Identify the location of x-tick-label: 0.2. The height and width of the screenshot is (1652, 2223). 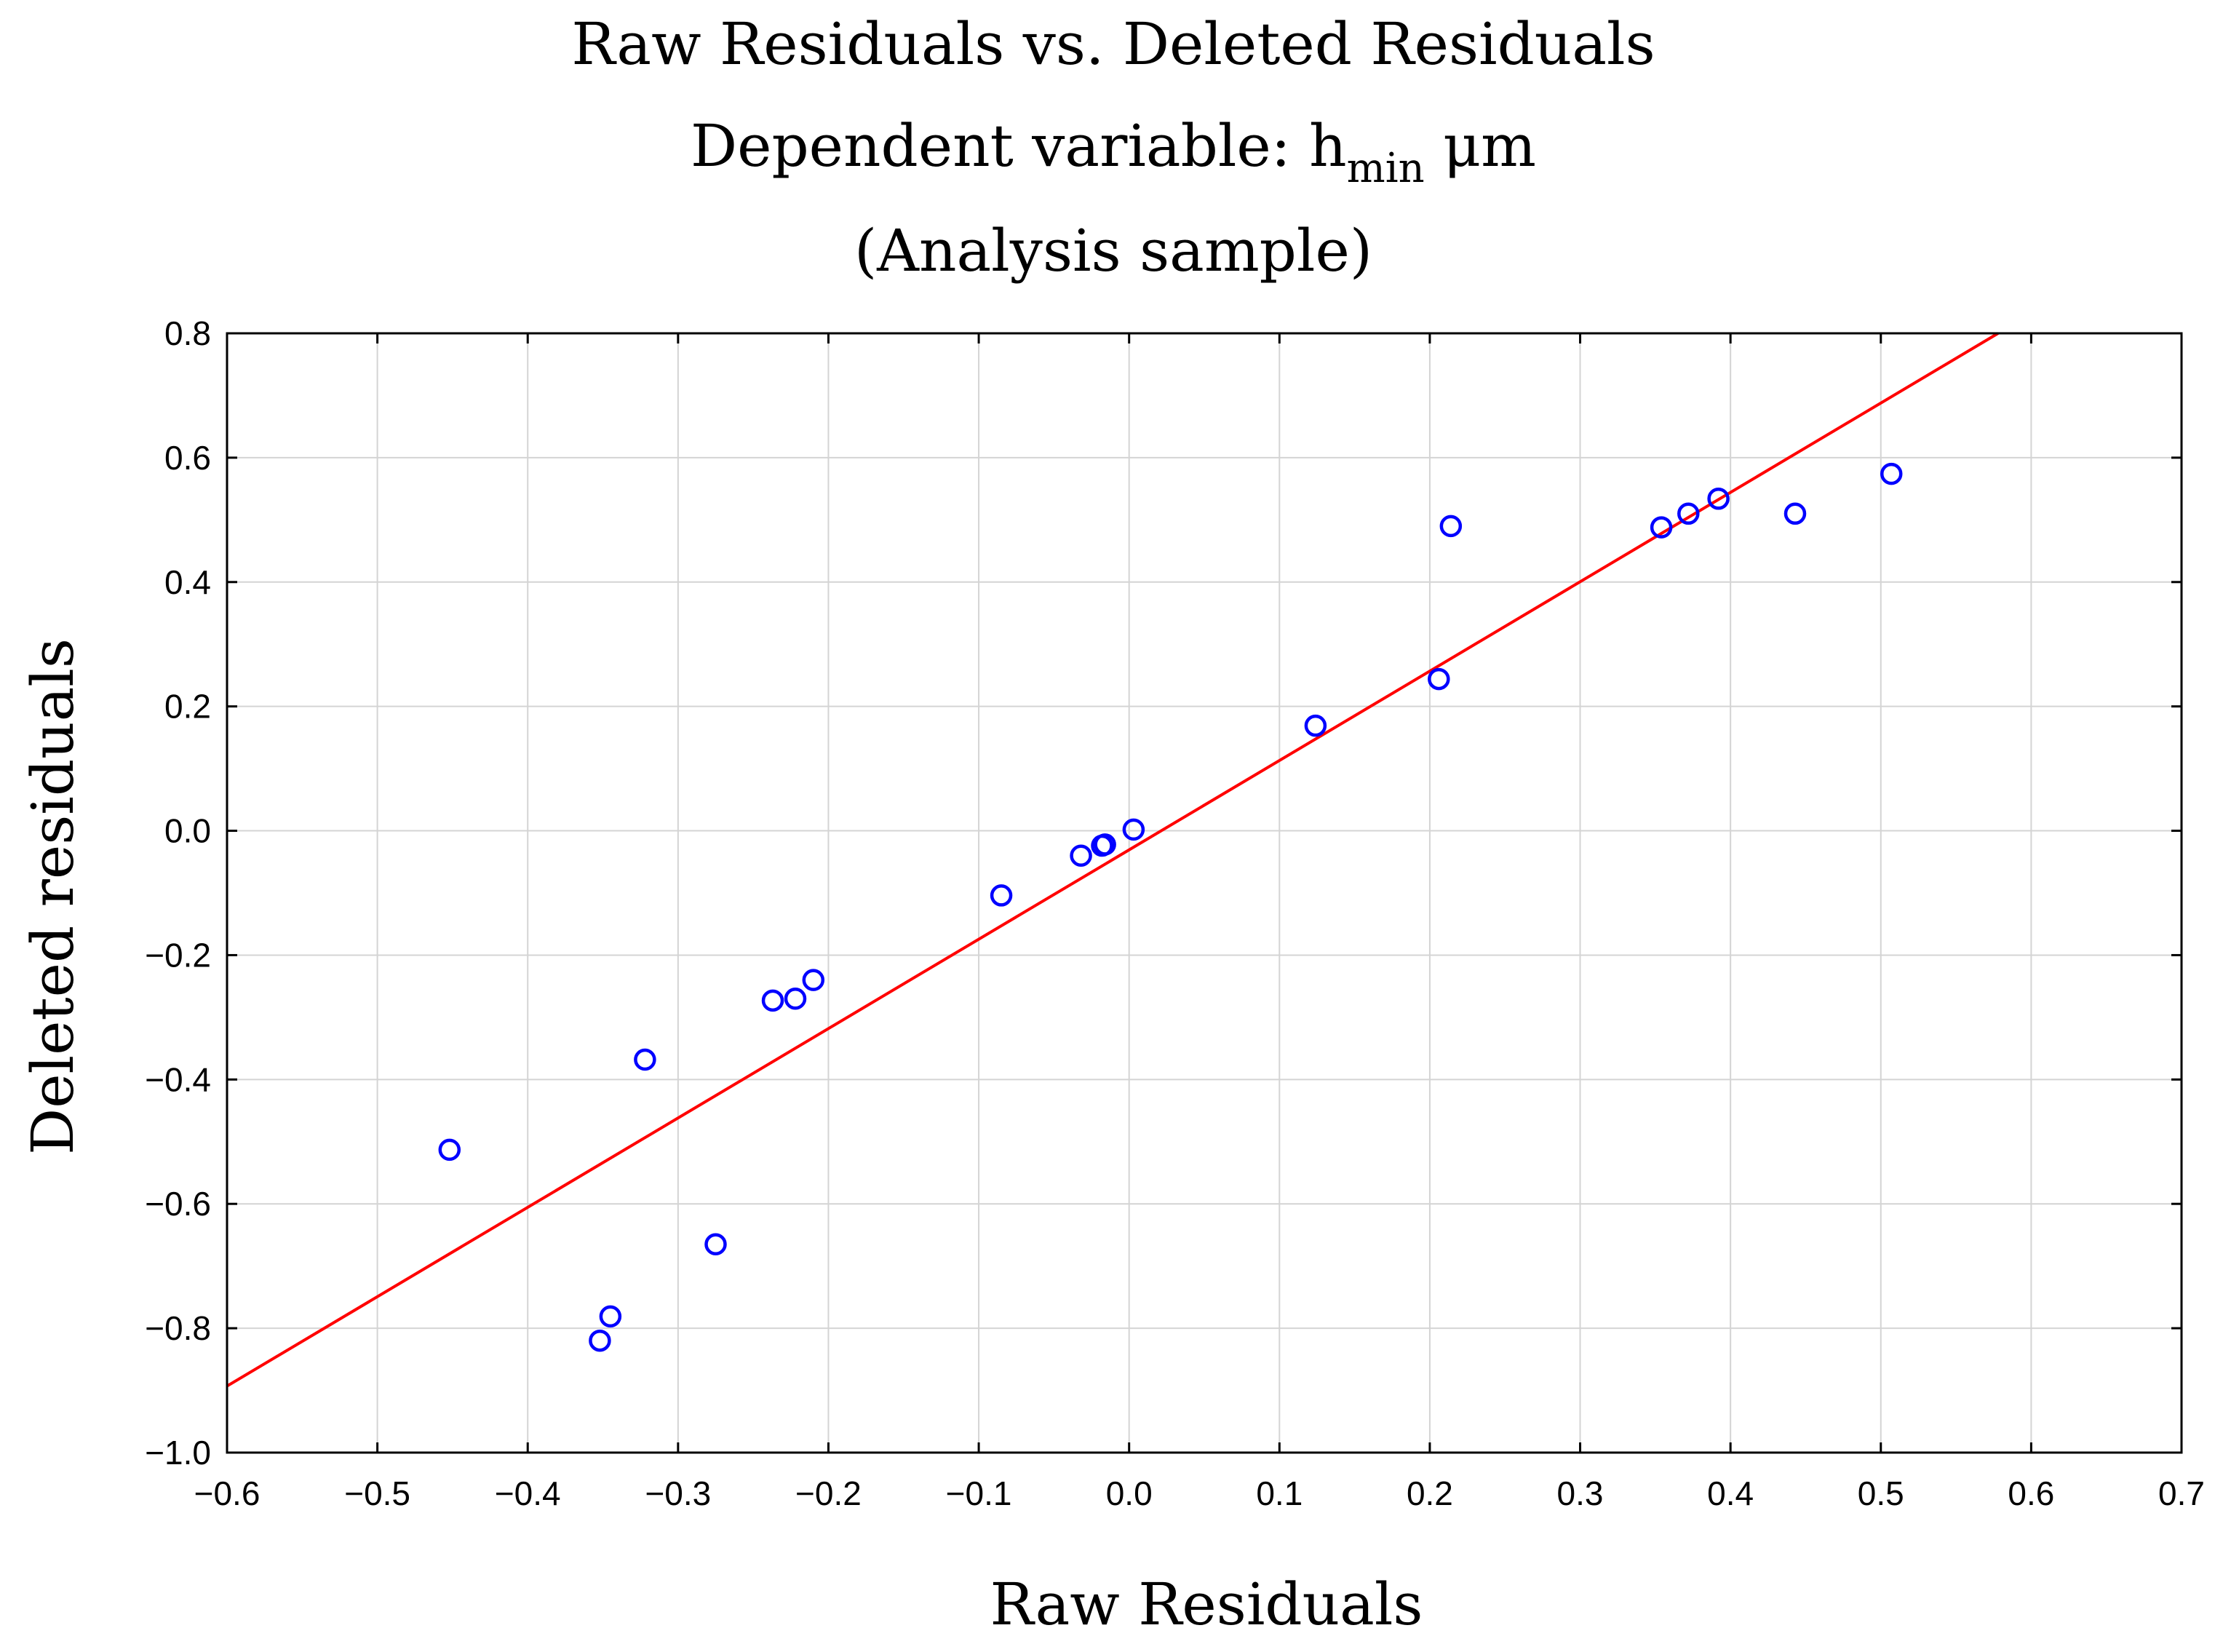
(1430, 1493).